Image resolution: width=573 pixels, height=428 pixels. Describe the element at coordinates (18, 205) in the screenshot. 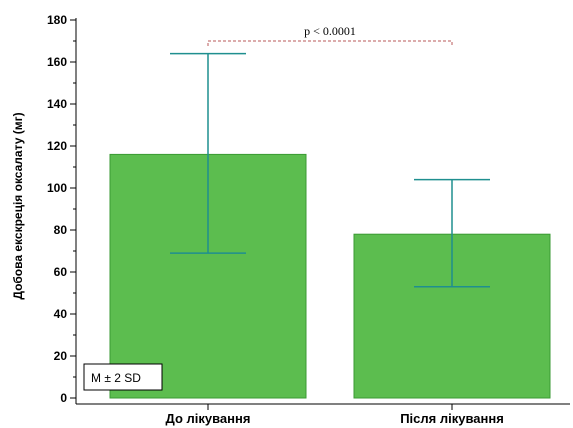

I see `y-axis-label: Добова екскреція оксалату (мг)` at that location.